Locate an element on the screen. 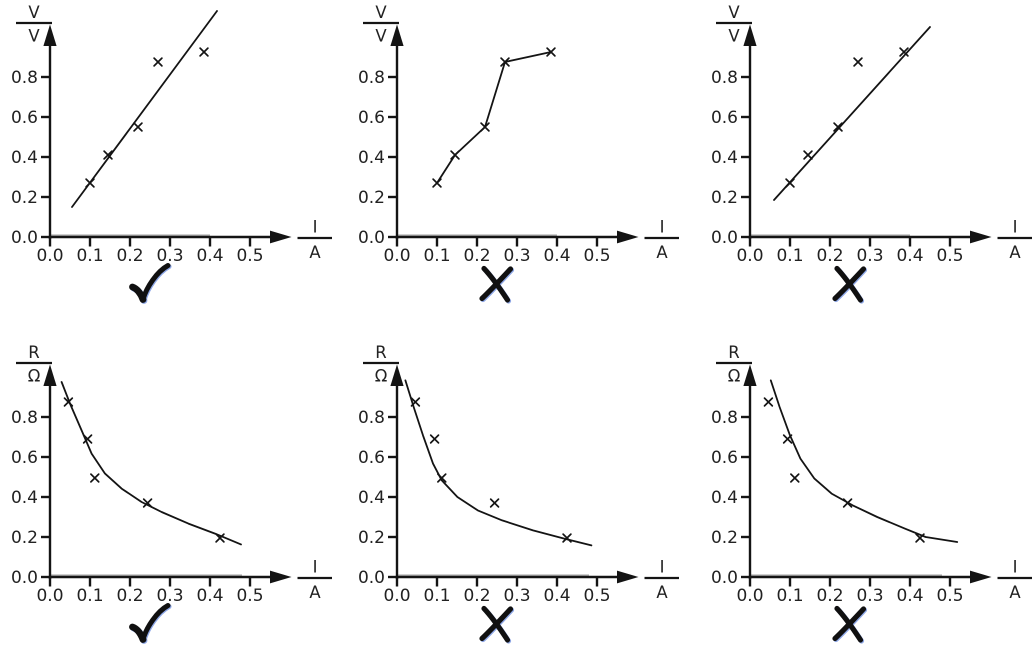 The width and height of the screenshot is (1032, 652). x-ticks: 0.0 0.1 0.2 0.3 0.4 0.5 is located at coordinates (850, 249).